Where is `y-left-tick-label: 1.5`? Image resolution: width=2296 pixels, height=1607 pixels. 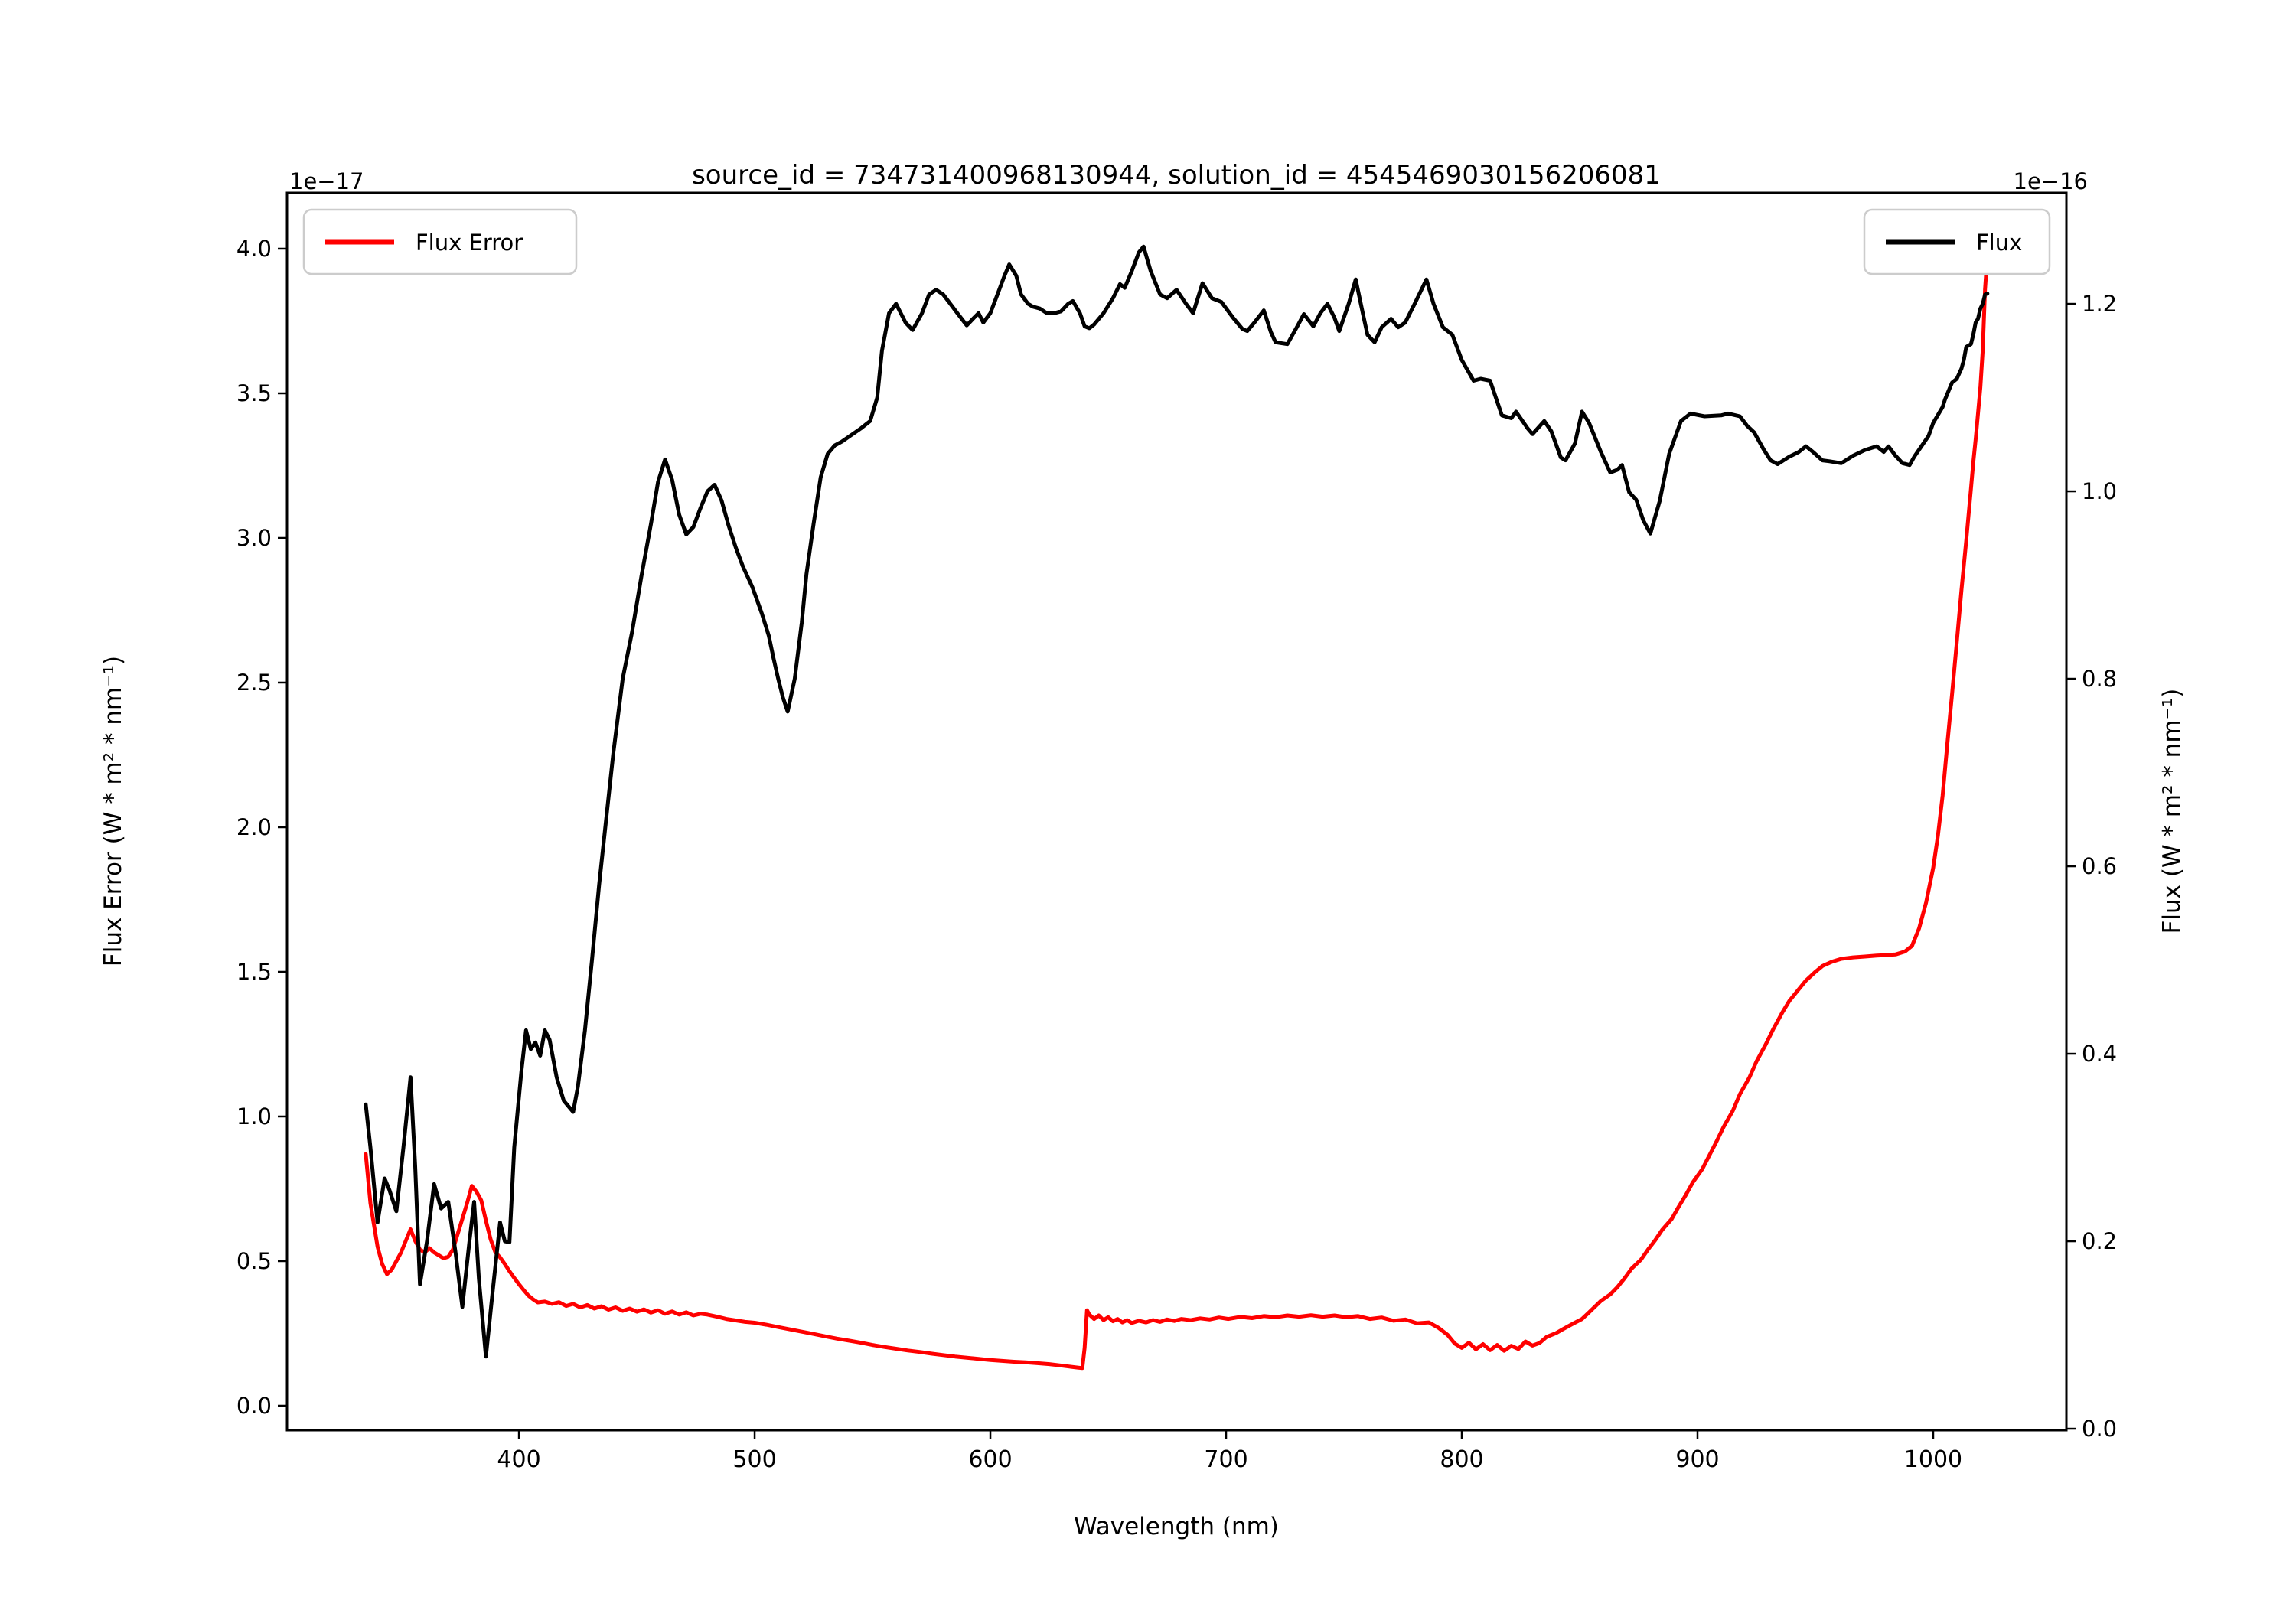 y-left-tick-label: 1.5 is located at coordinates (254, 972).